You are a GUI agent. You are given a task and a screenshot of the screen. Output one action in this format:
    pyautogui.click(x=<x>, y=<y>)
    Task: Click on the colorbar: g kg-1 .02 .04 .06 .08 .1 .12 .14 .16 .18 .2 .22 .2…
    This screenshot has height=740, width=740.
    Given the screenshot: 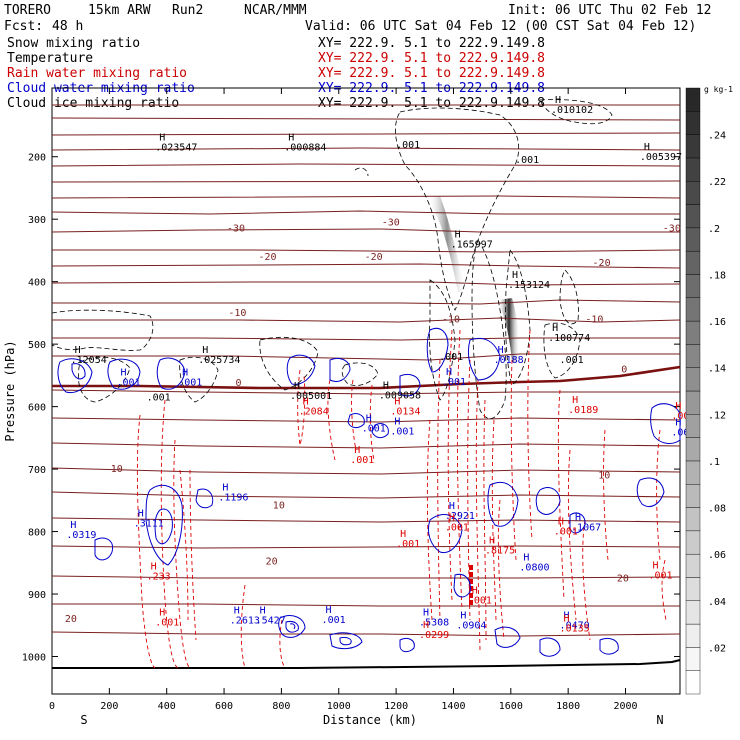 What is the action you would take?
    pyautogui.click(x=709, y=390)
    